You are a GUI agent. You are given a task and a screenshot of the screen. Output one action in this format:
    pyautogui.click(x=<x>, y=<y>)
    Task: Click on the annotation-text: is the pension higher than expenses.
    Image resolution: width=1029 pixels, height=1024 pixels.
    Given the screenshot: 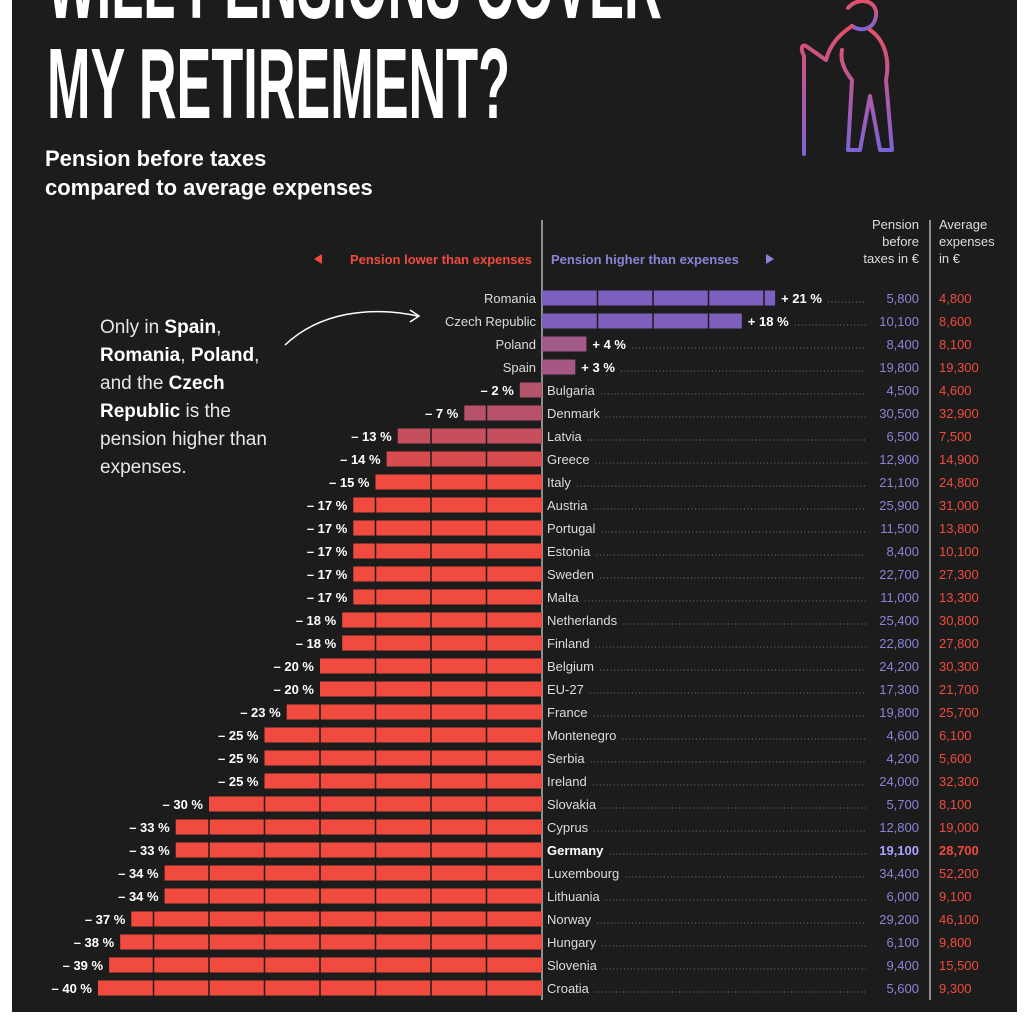 What is the action you would take?
    pyautogui.click(x=183, y=439)
    